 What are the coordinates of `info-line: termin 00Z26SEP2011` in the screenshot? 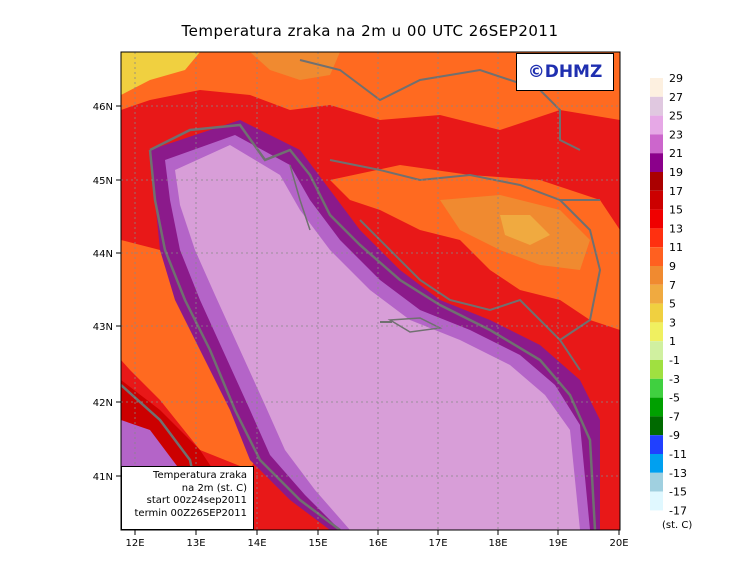 It's located at (191, 513).